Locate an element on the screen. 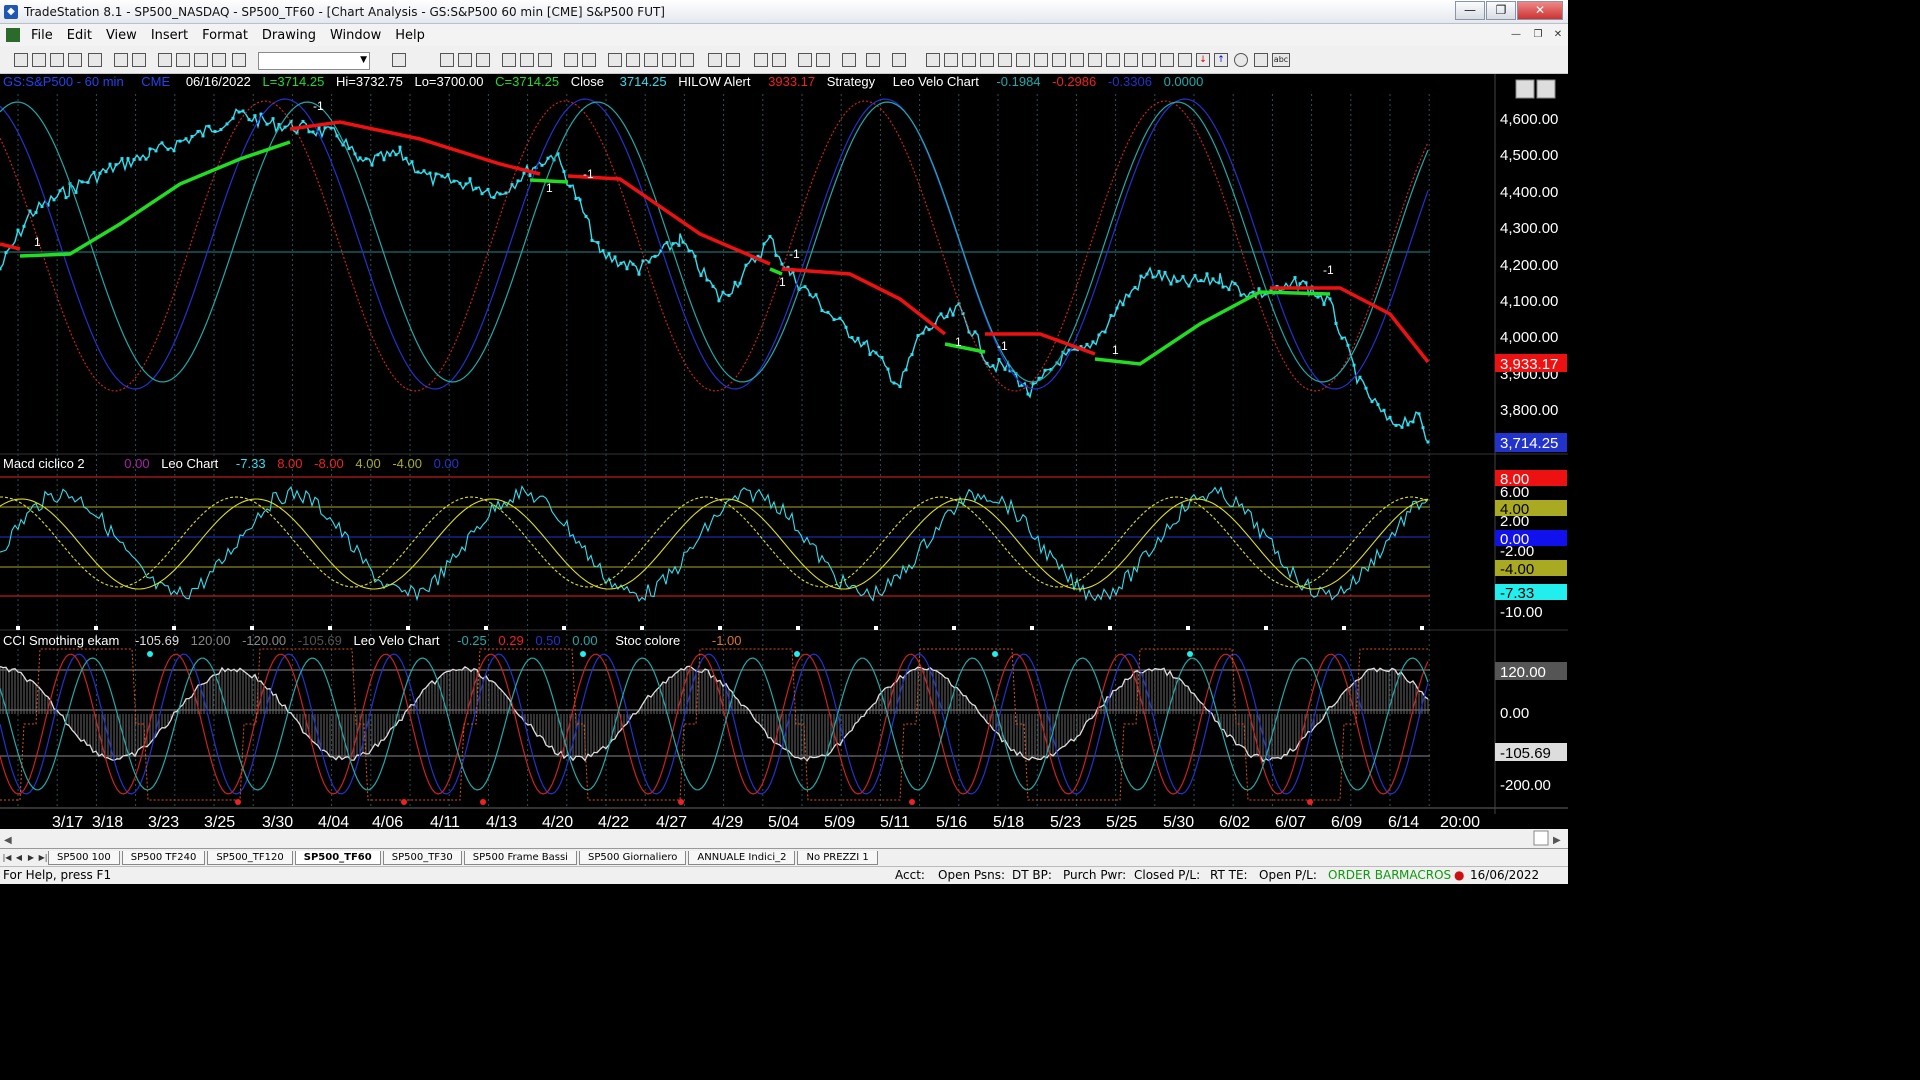 The image size is (1920, 1080). point-figure-icon is located at coordinates (669, 60).